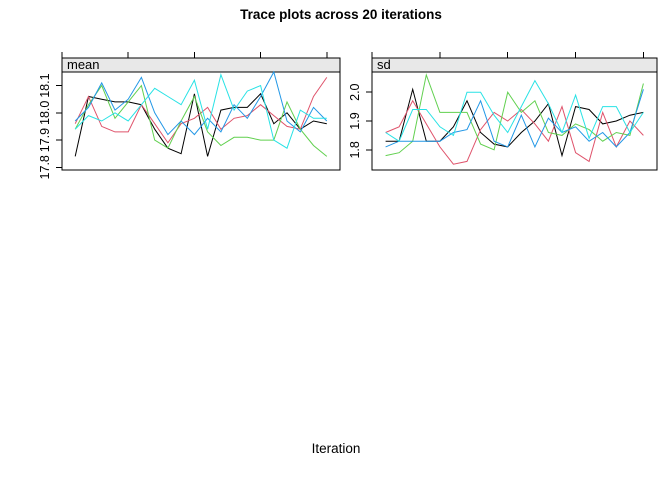 Image resolution: width=672 pixels, height=480 pixels. Describe the element at coordinates (45, 113) in the screenshot. I see `y-tick-label-mean: 18.0` at that location.